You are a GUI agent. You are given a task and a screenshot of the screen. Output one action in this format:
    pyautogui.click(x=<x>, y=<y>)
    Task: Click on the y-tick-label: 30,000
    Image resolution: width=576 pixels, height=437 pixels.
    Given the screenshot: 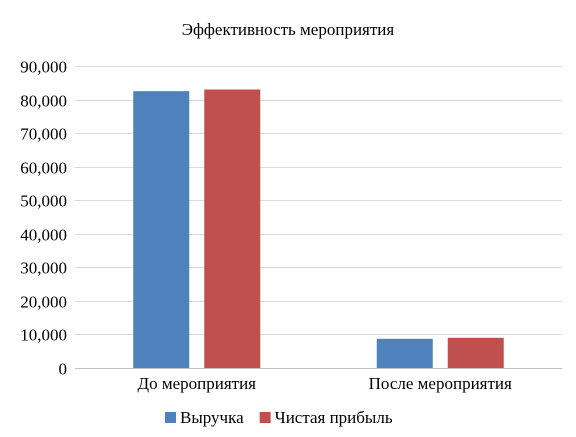 What is the action you would take?
    pyautogui.click(x=43, y=268)
    